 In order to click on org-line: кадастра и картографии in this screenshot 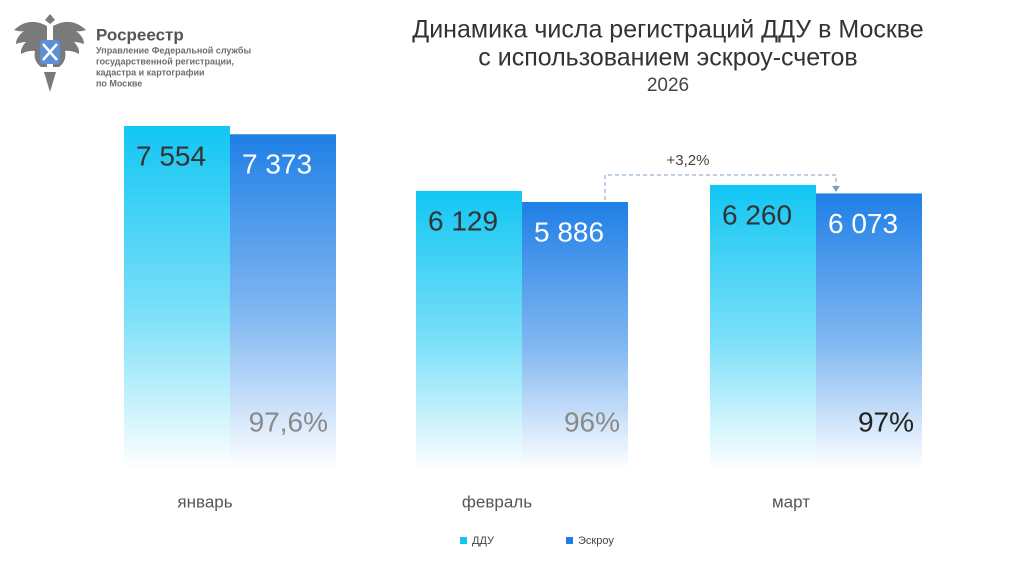, I will do `click(150, 72)`.